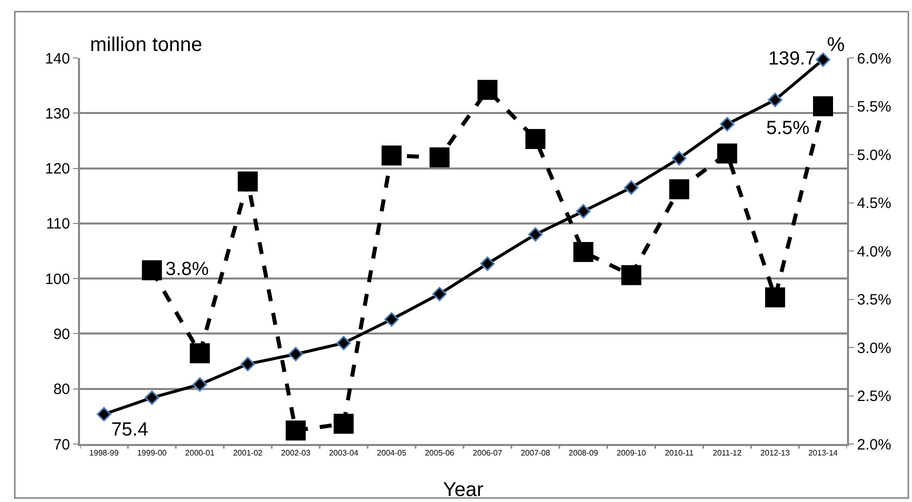 Image resolution: width=912 pixels, height=502 pixels. I want to click on x-tick-label: 2011-12, so click(727, 453).